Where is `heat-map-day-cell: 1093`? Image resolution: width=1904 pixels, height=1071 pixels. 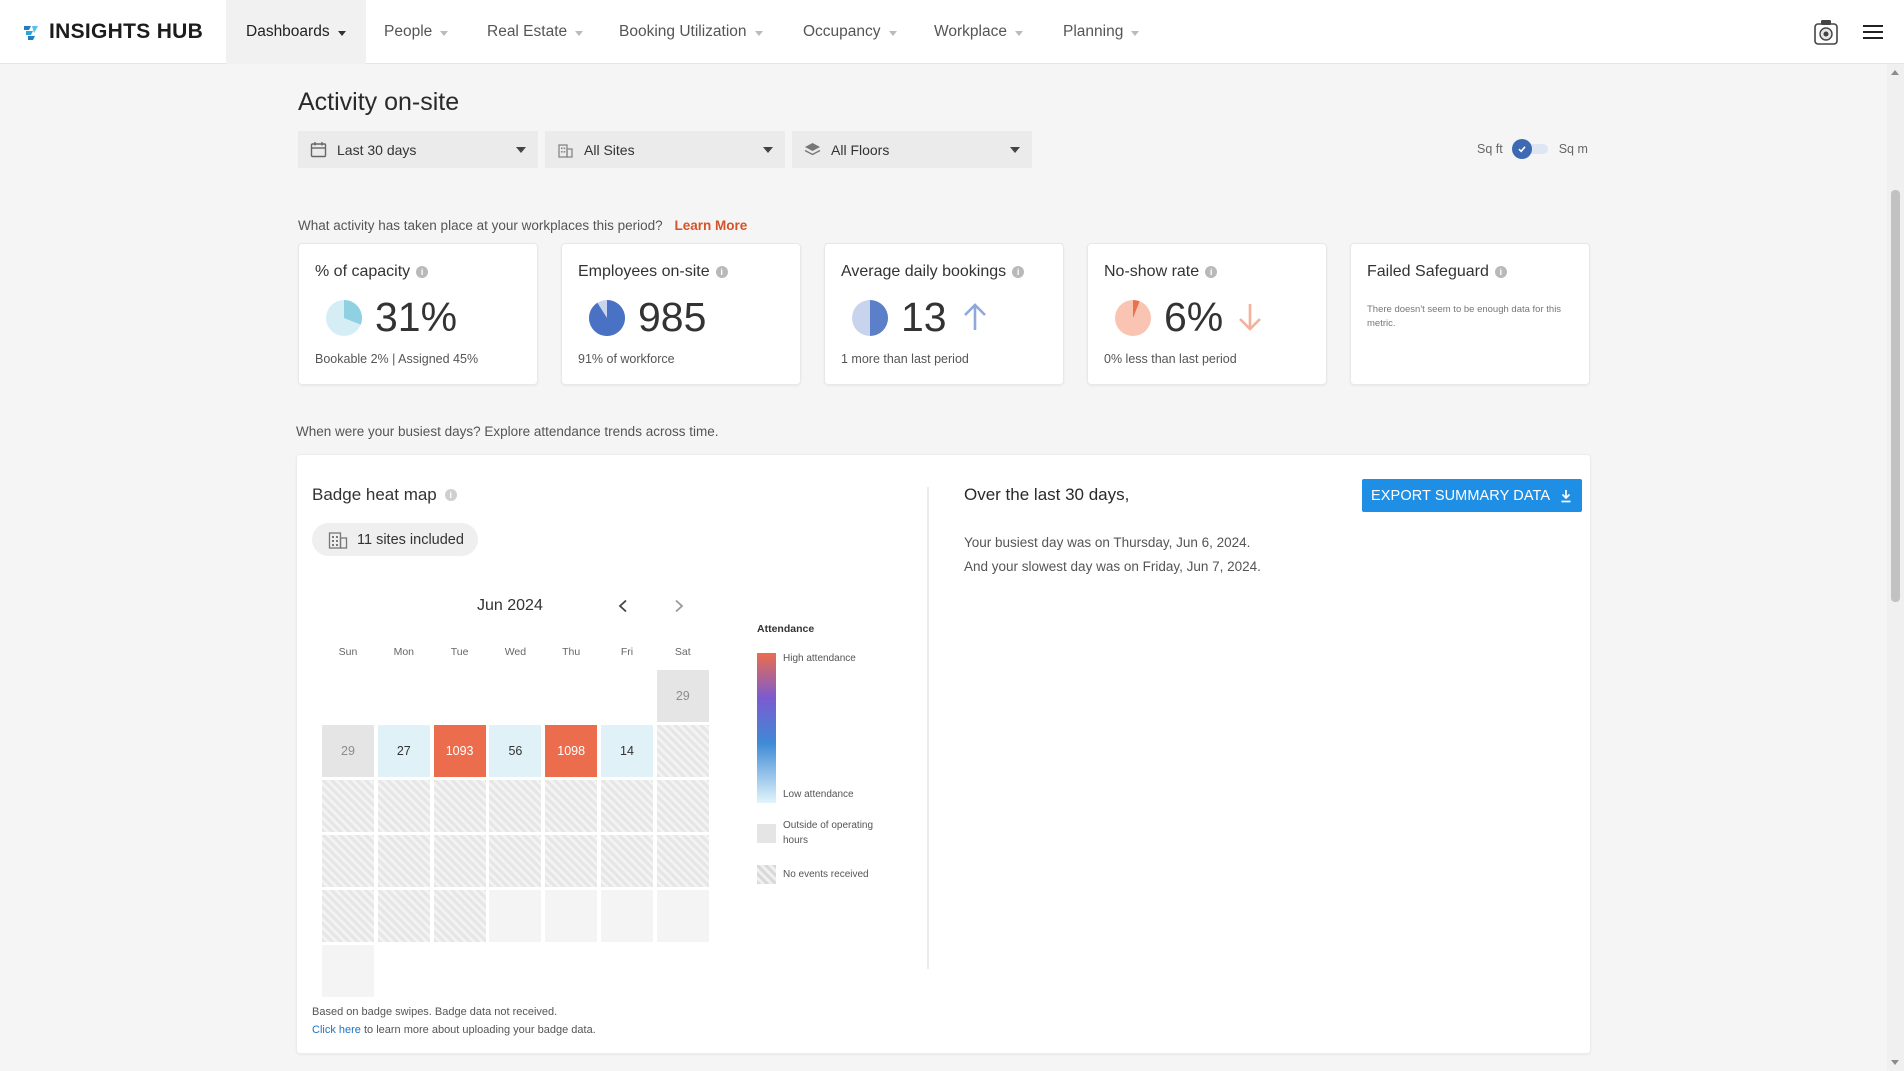
heat-map-day-cell: 1093 is located at coordinates (459, 751).